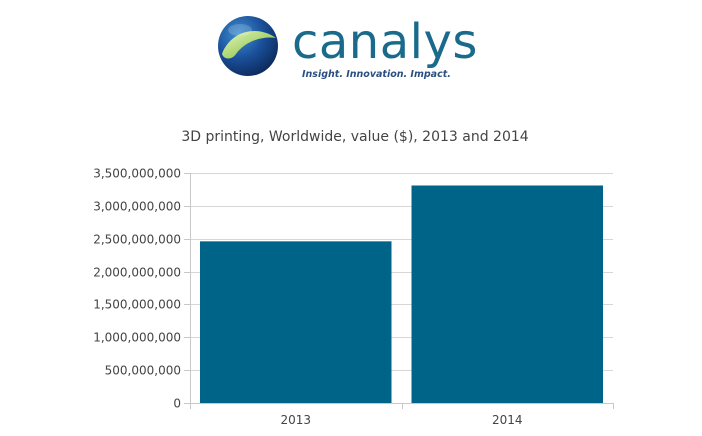  I want to click on logo-wordmark: canalys, so click(385, 42).